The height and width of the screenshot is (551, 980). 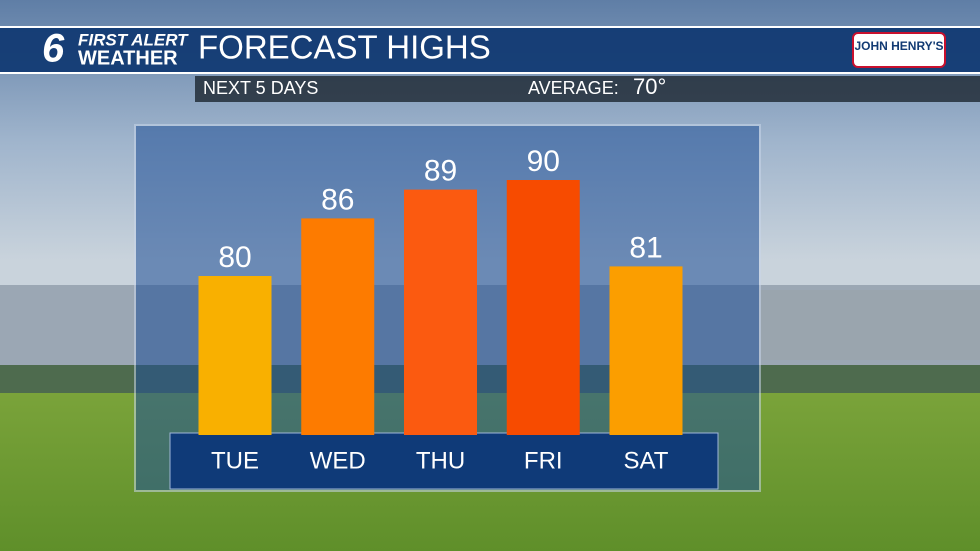 I want to click on category-label: TUE, so click(x=235, y=460).